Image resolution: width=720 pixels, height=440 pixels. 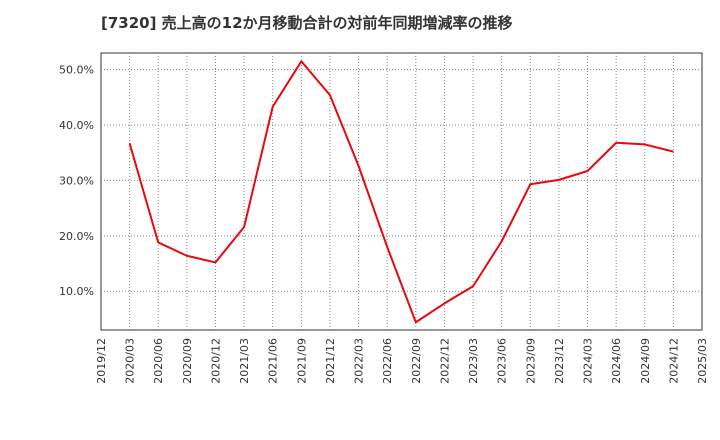 I want to click on x-tick-label: 2022/09, so click(x=416, y=361).